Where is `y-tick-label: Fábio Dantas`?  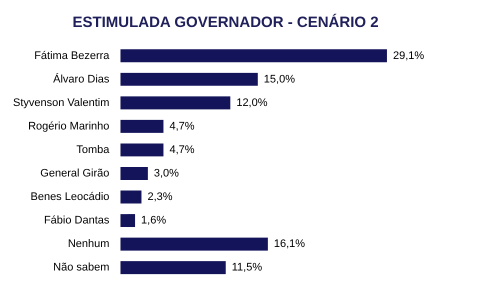 y-tick-label: Fábio Dantas is located at coordinates (77, 220).